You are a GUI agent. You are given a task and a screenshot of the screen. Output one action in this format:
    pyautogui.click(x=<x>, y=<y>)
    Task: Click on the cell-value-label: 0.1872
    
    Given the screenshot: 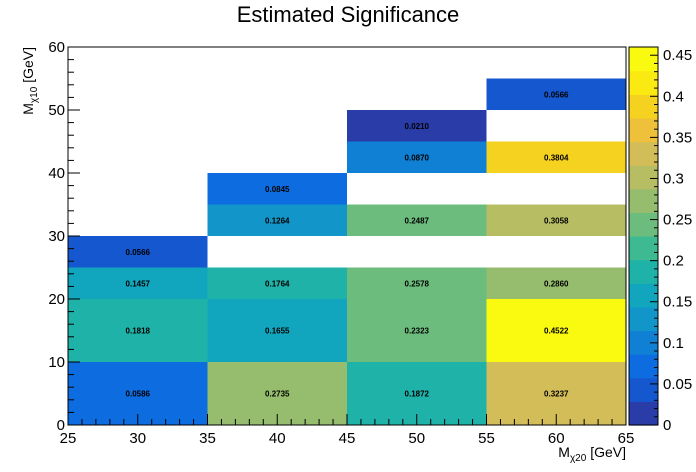 What is the action you would take?
    pyautogui.click(x=417, y=394)
    